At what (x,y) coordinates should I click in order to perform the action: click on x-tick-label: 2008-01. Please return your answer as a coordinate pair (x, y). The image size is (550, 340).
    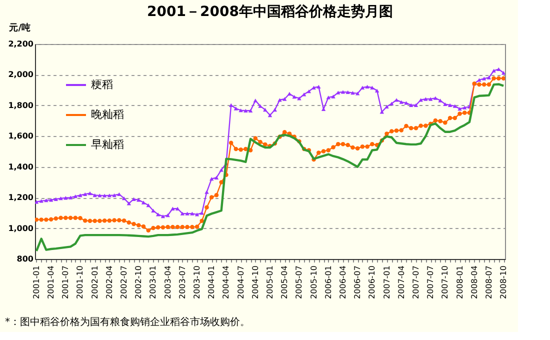
    Looking at the image, I should click on (459, 282).